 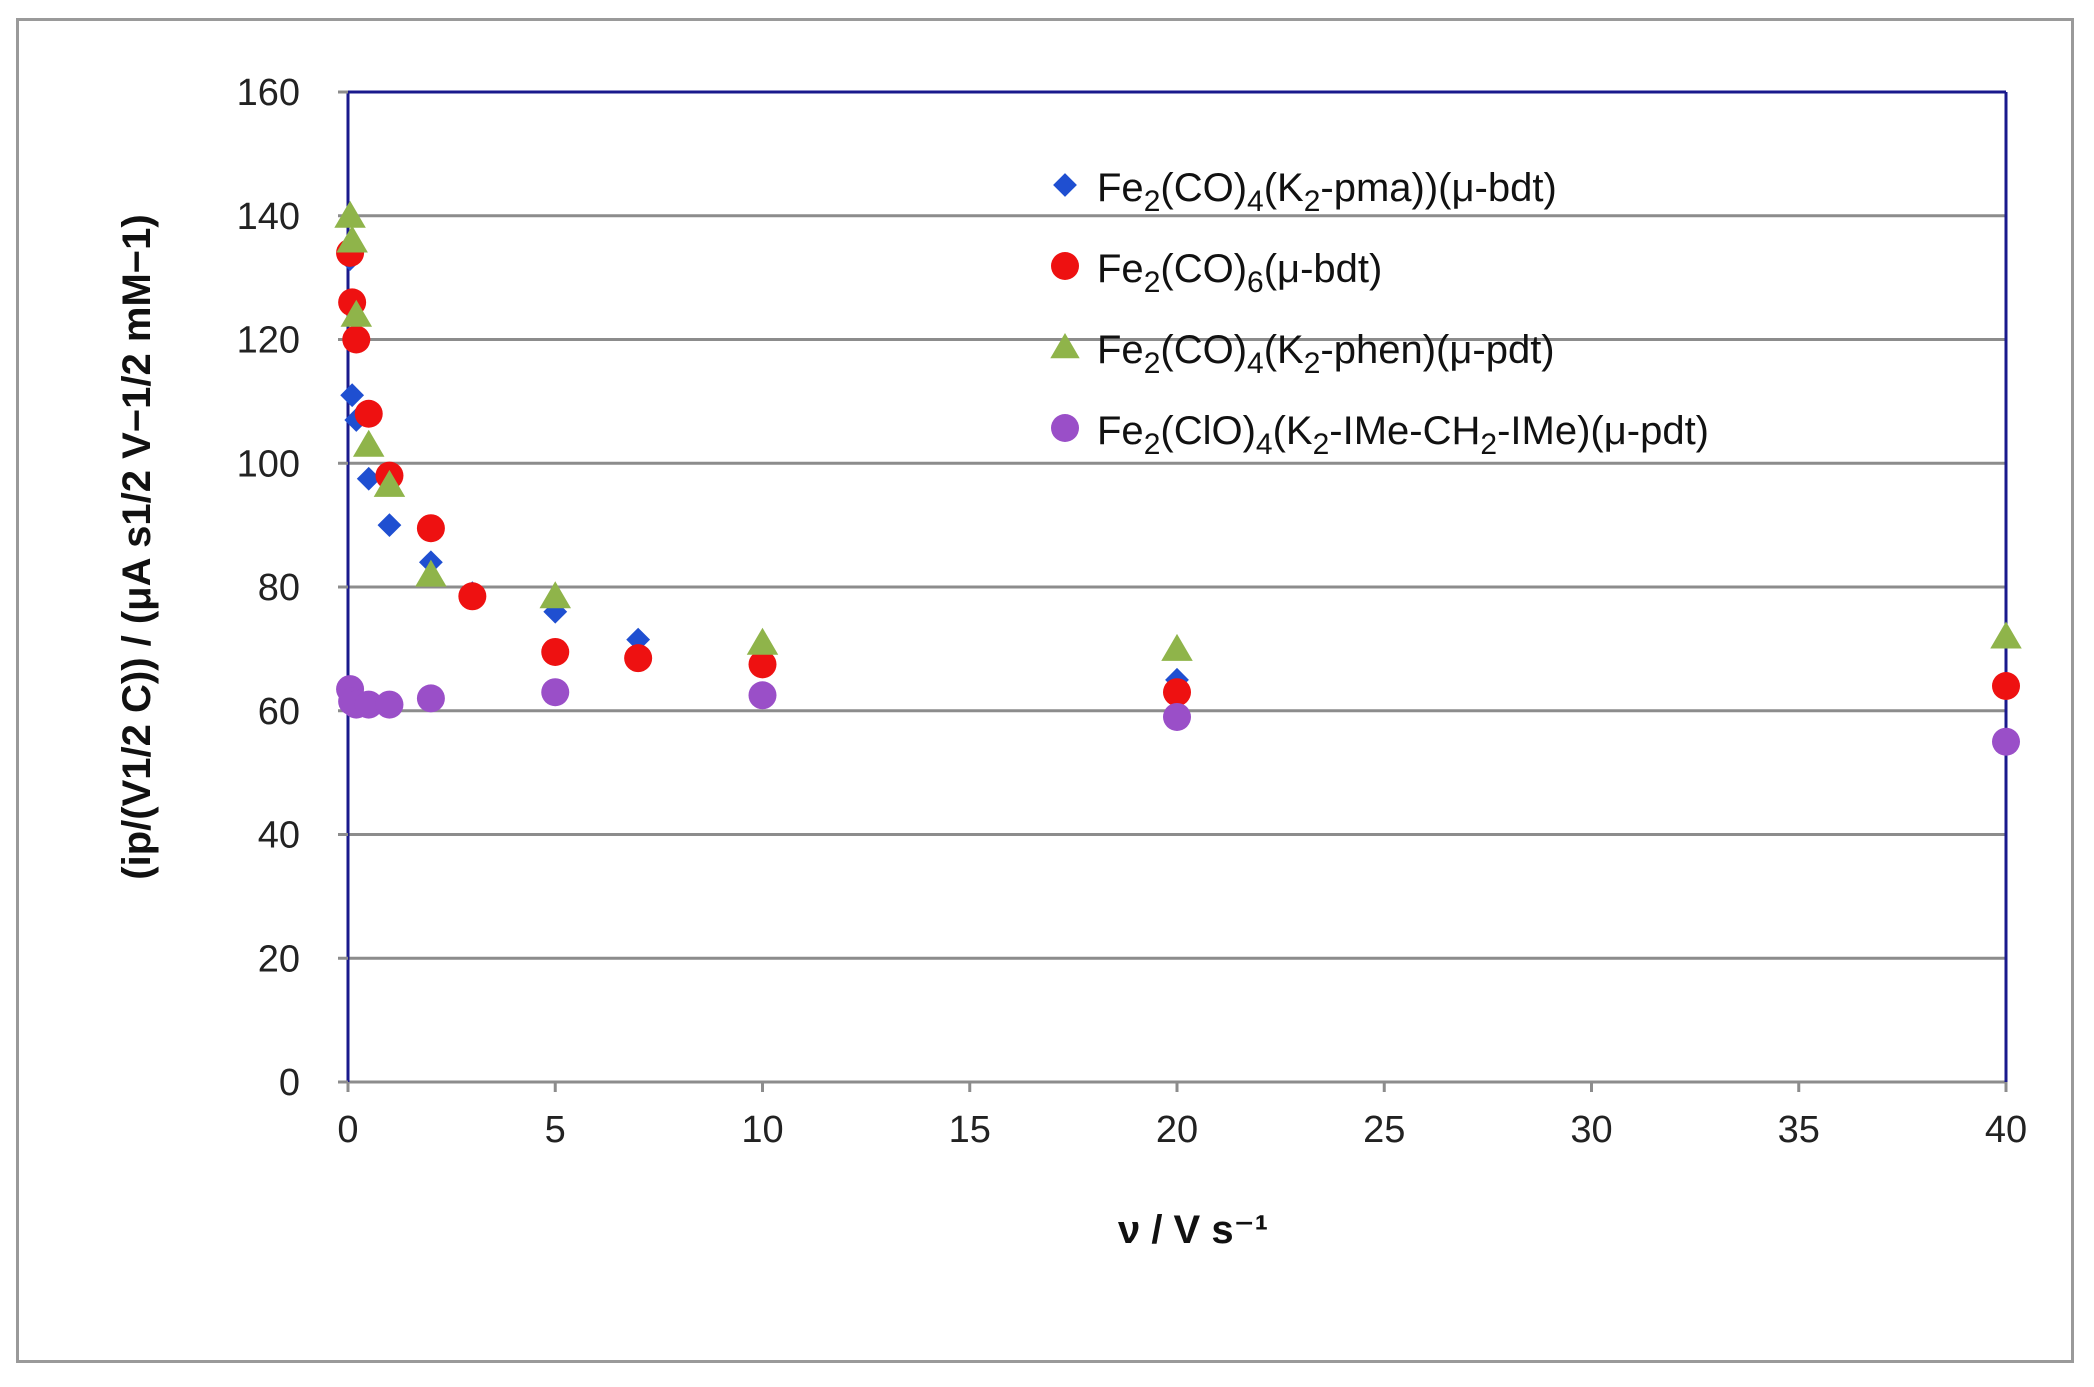 What do you see at coordinates (1255, 282) in the screenshot?
I see `subscript: 6` at bounding box center [1255, 282].